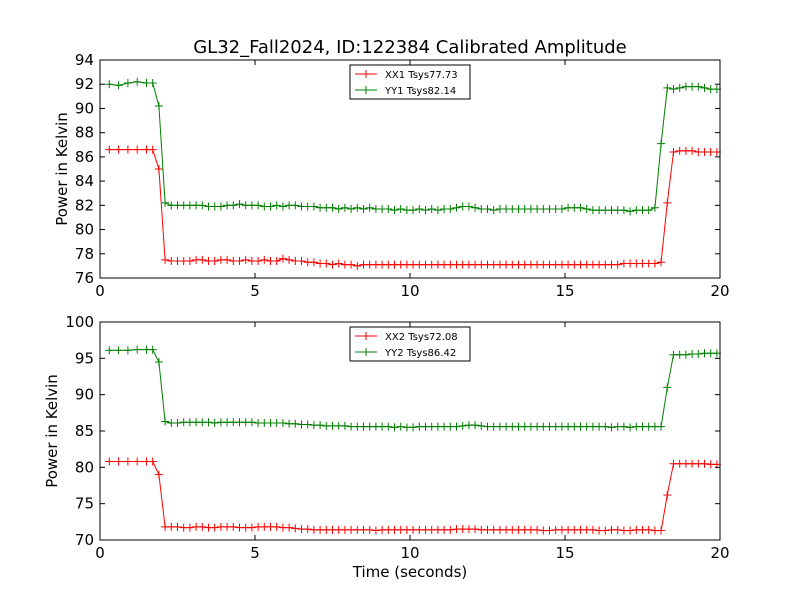  What do you see at coordinates (84, 230) in the screenshot?
I see `top-y-tick-label: 80` at bounding box center [84, 230].